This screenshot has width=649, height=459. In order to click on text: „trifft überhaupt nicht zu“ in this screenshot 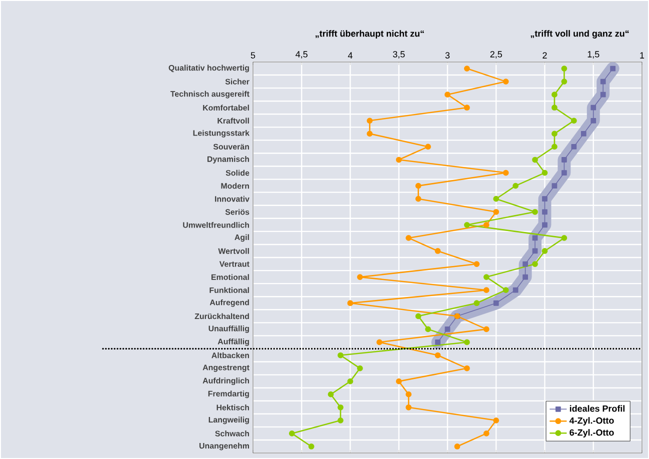, I will do `click(370, 34)`.